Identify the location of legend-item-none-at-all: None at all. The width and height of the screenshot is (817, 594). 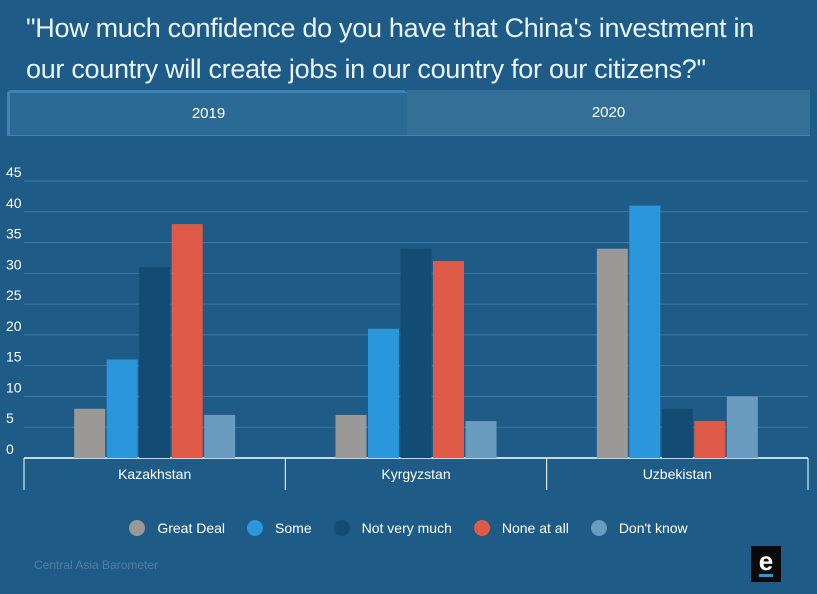
(521, 528).